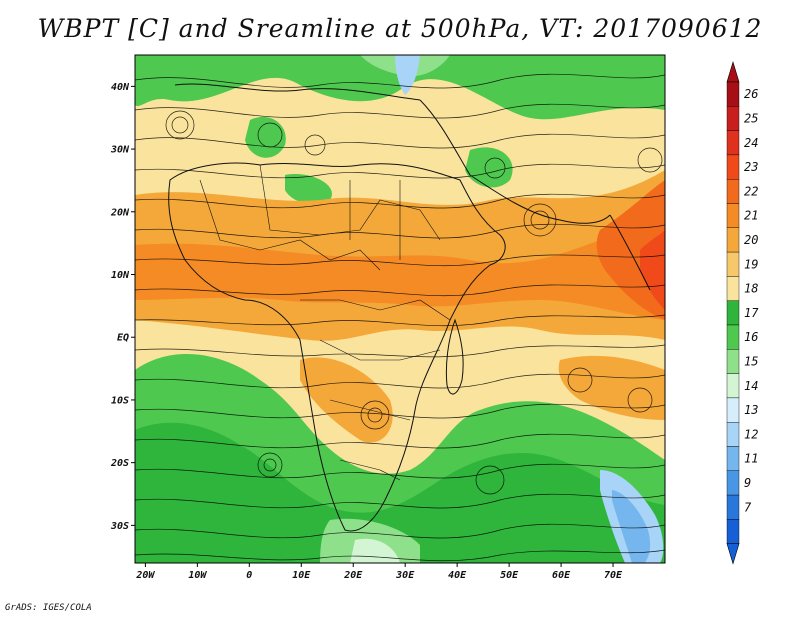 This screenshot has height=618, width=800. What do you see at coordinates (375, 550) in the screenshot?
I see `contour-band-15-south` at bounding box center [375, 550].